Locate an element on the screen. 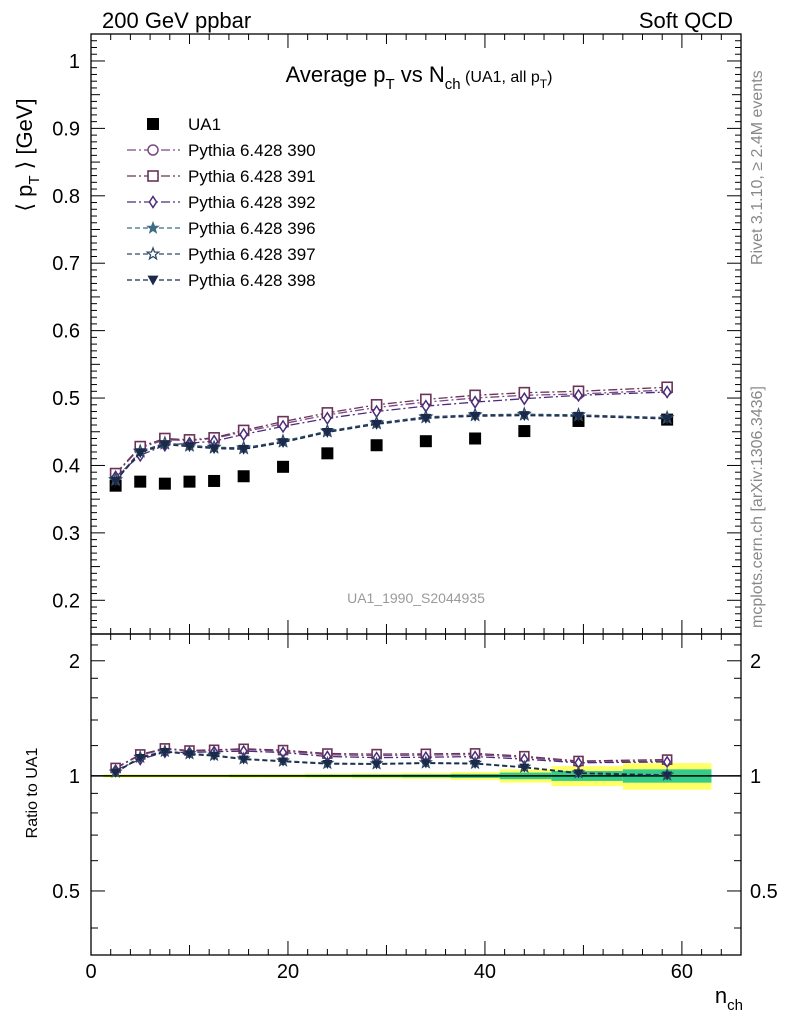  x-tick-label: 20 is located at coordinates (288, 972).